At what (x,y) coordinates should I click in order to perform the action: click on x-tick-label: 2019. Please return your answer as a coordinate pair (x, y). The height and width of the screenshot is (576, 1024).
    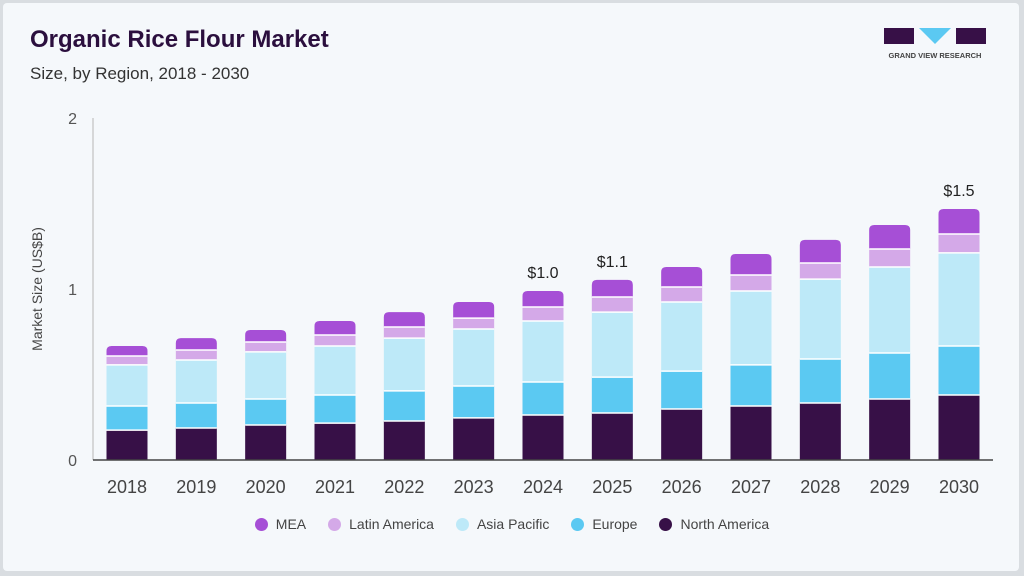
    Looking at the image, I should click on (196, 487).